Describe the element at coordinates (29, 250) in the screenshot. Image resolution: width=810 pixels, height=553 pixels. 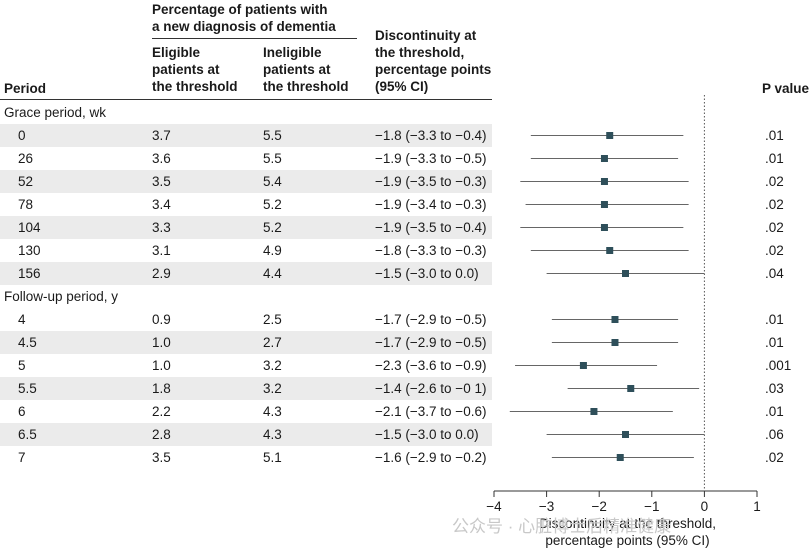
I see `cell-period: 130` at that location.